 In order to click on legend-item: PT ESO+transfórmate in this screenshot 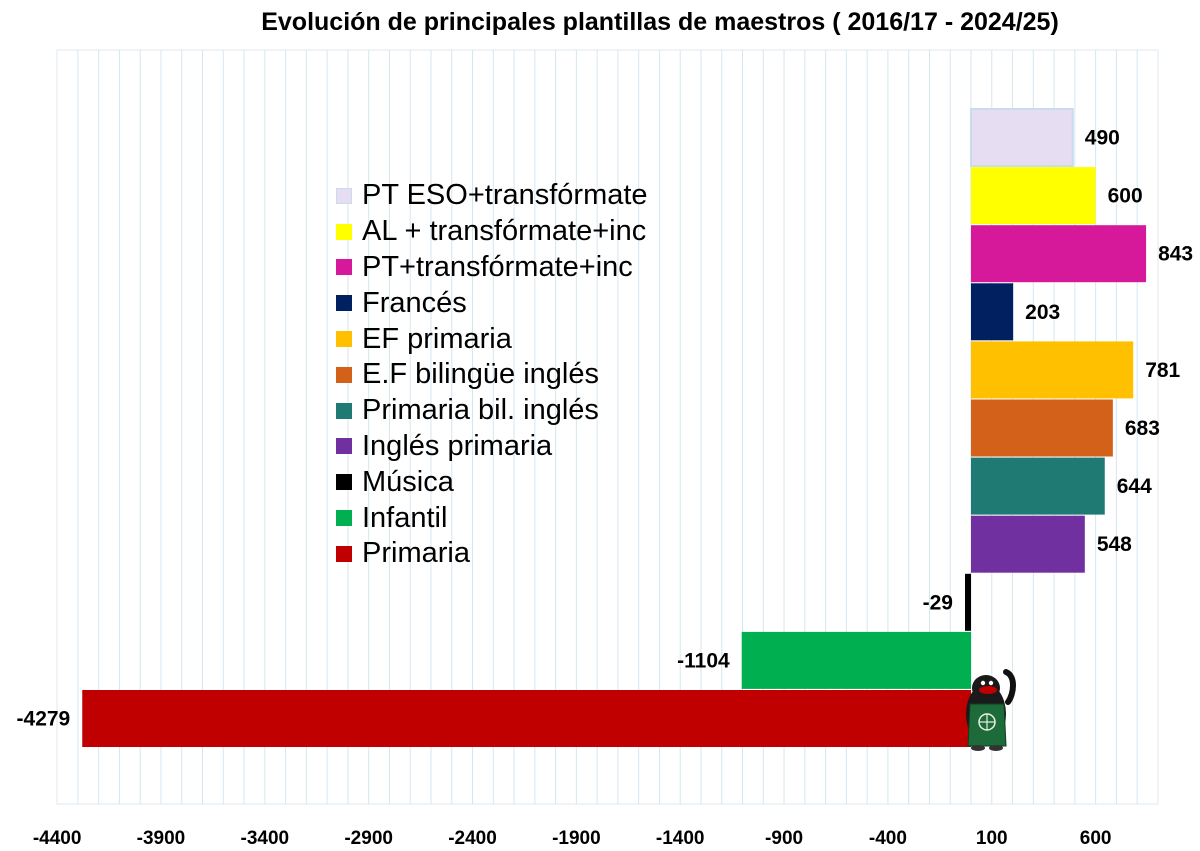, I will do `click(492, 196)`.